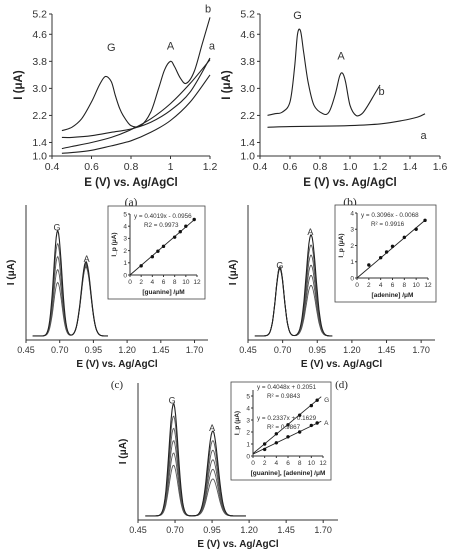 This screenshot has width=452, height=550. Describe the element at coordinates (380, 167) in the screenshot. I see `x-tick-label: 1.2` at that location.